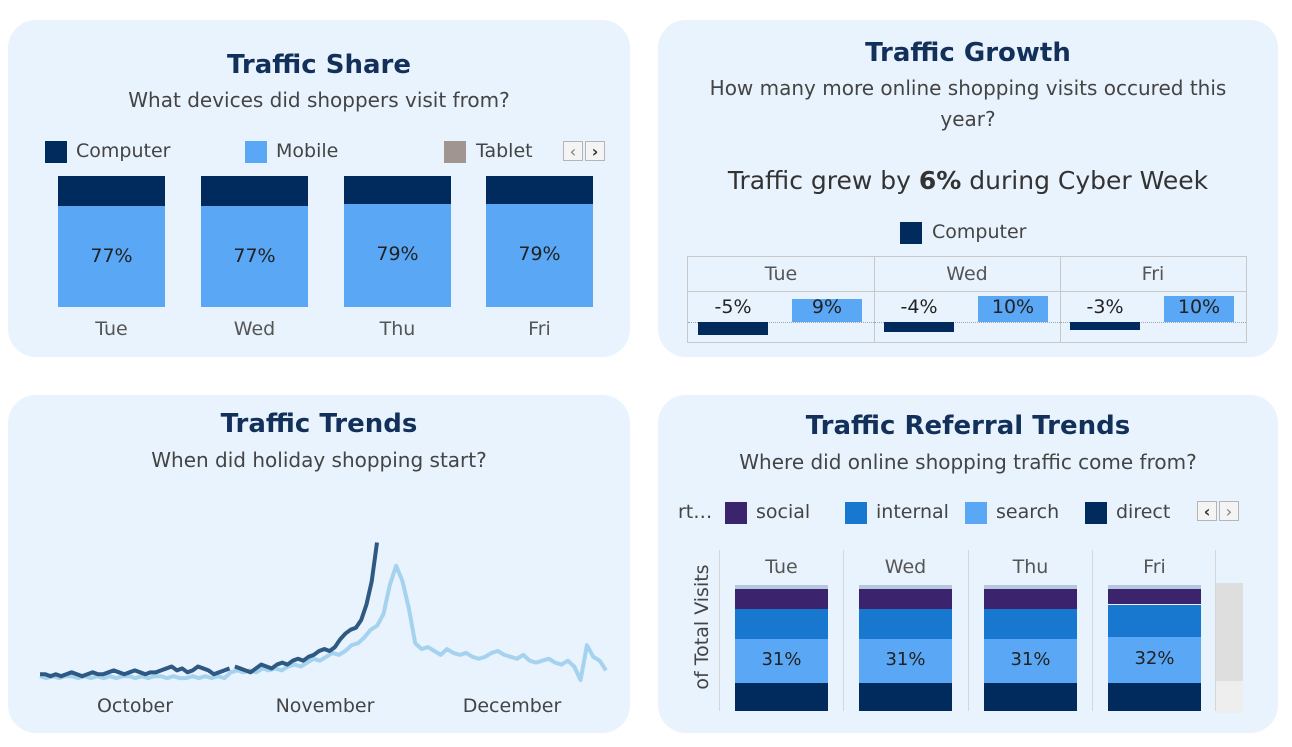 Image resolution: width=1292 pixels, height=747 pixels. What do you see at coordinates (1105, 326) in the screenshot?
I see `growth-bar-computer-fri` at bounding box center [1105, 326].